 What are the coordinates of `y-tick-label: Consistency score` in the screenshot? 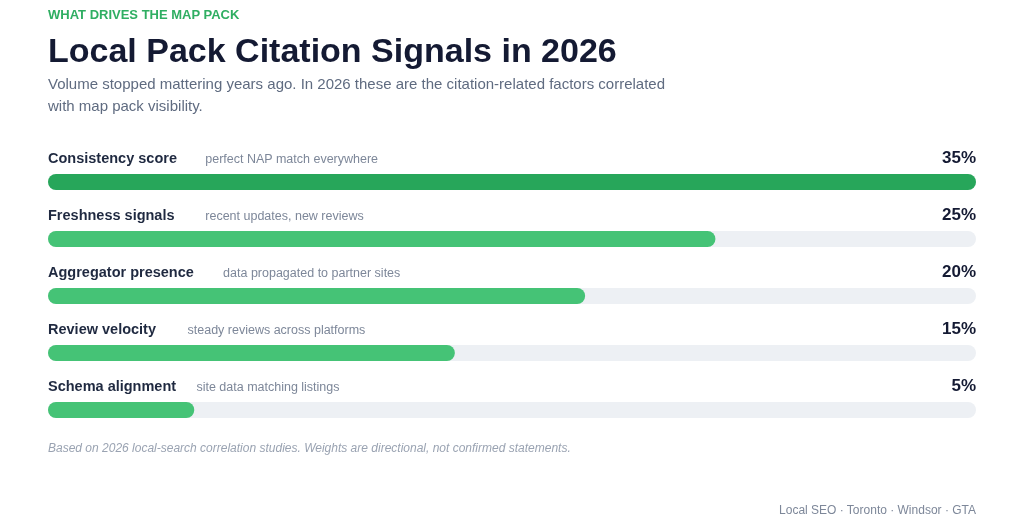 It's located at (112, 158).